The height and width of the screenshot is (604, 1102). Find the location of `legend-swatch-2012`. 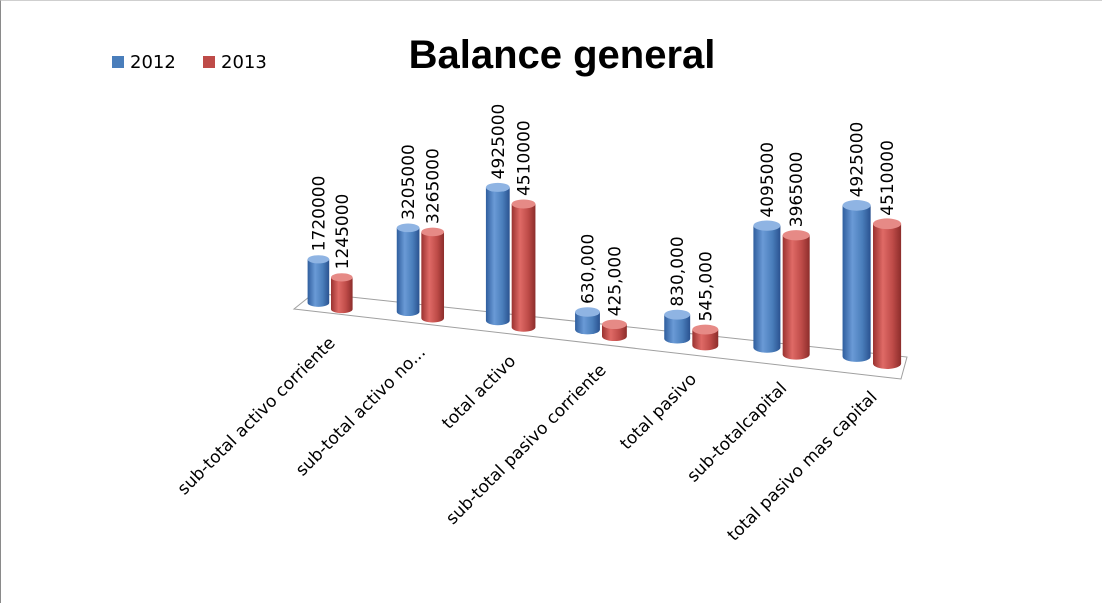

legend-swatch-2012 is located at coordinates (118, 62).